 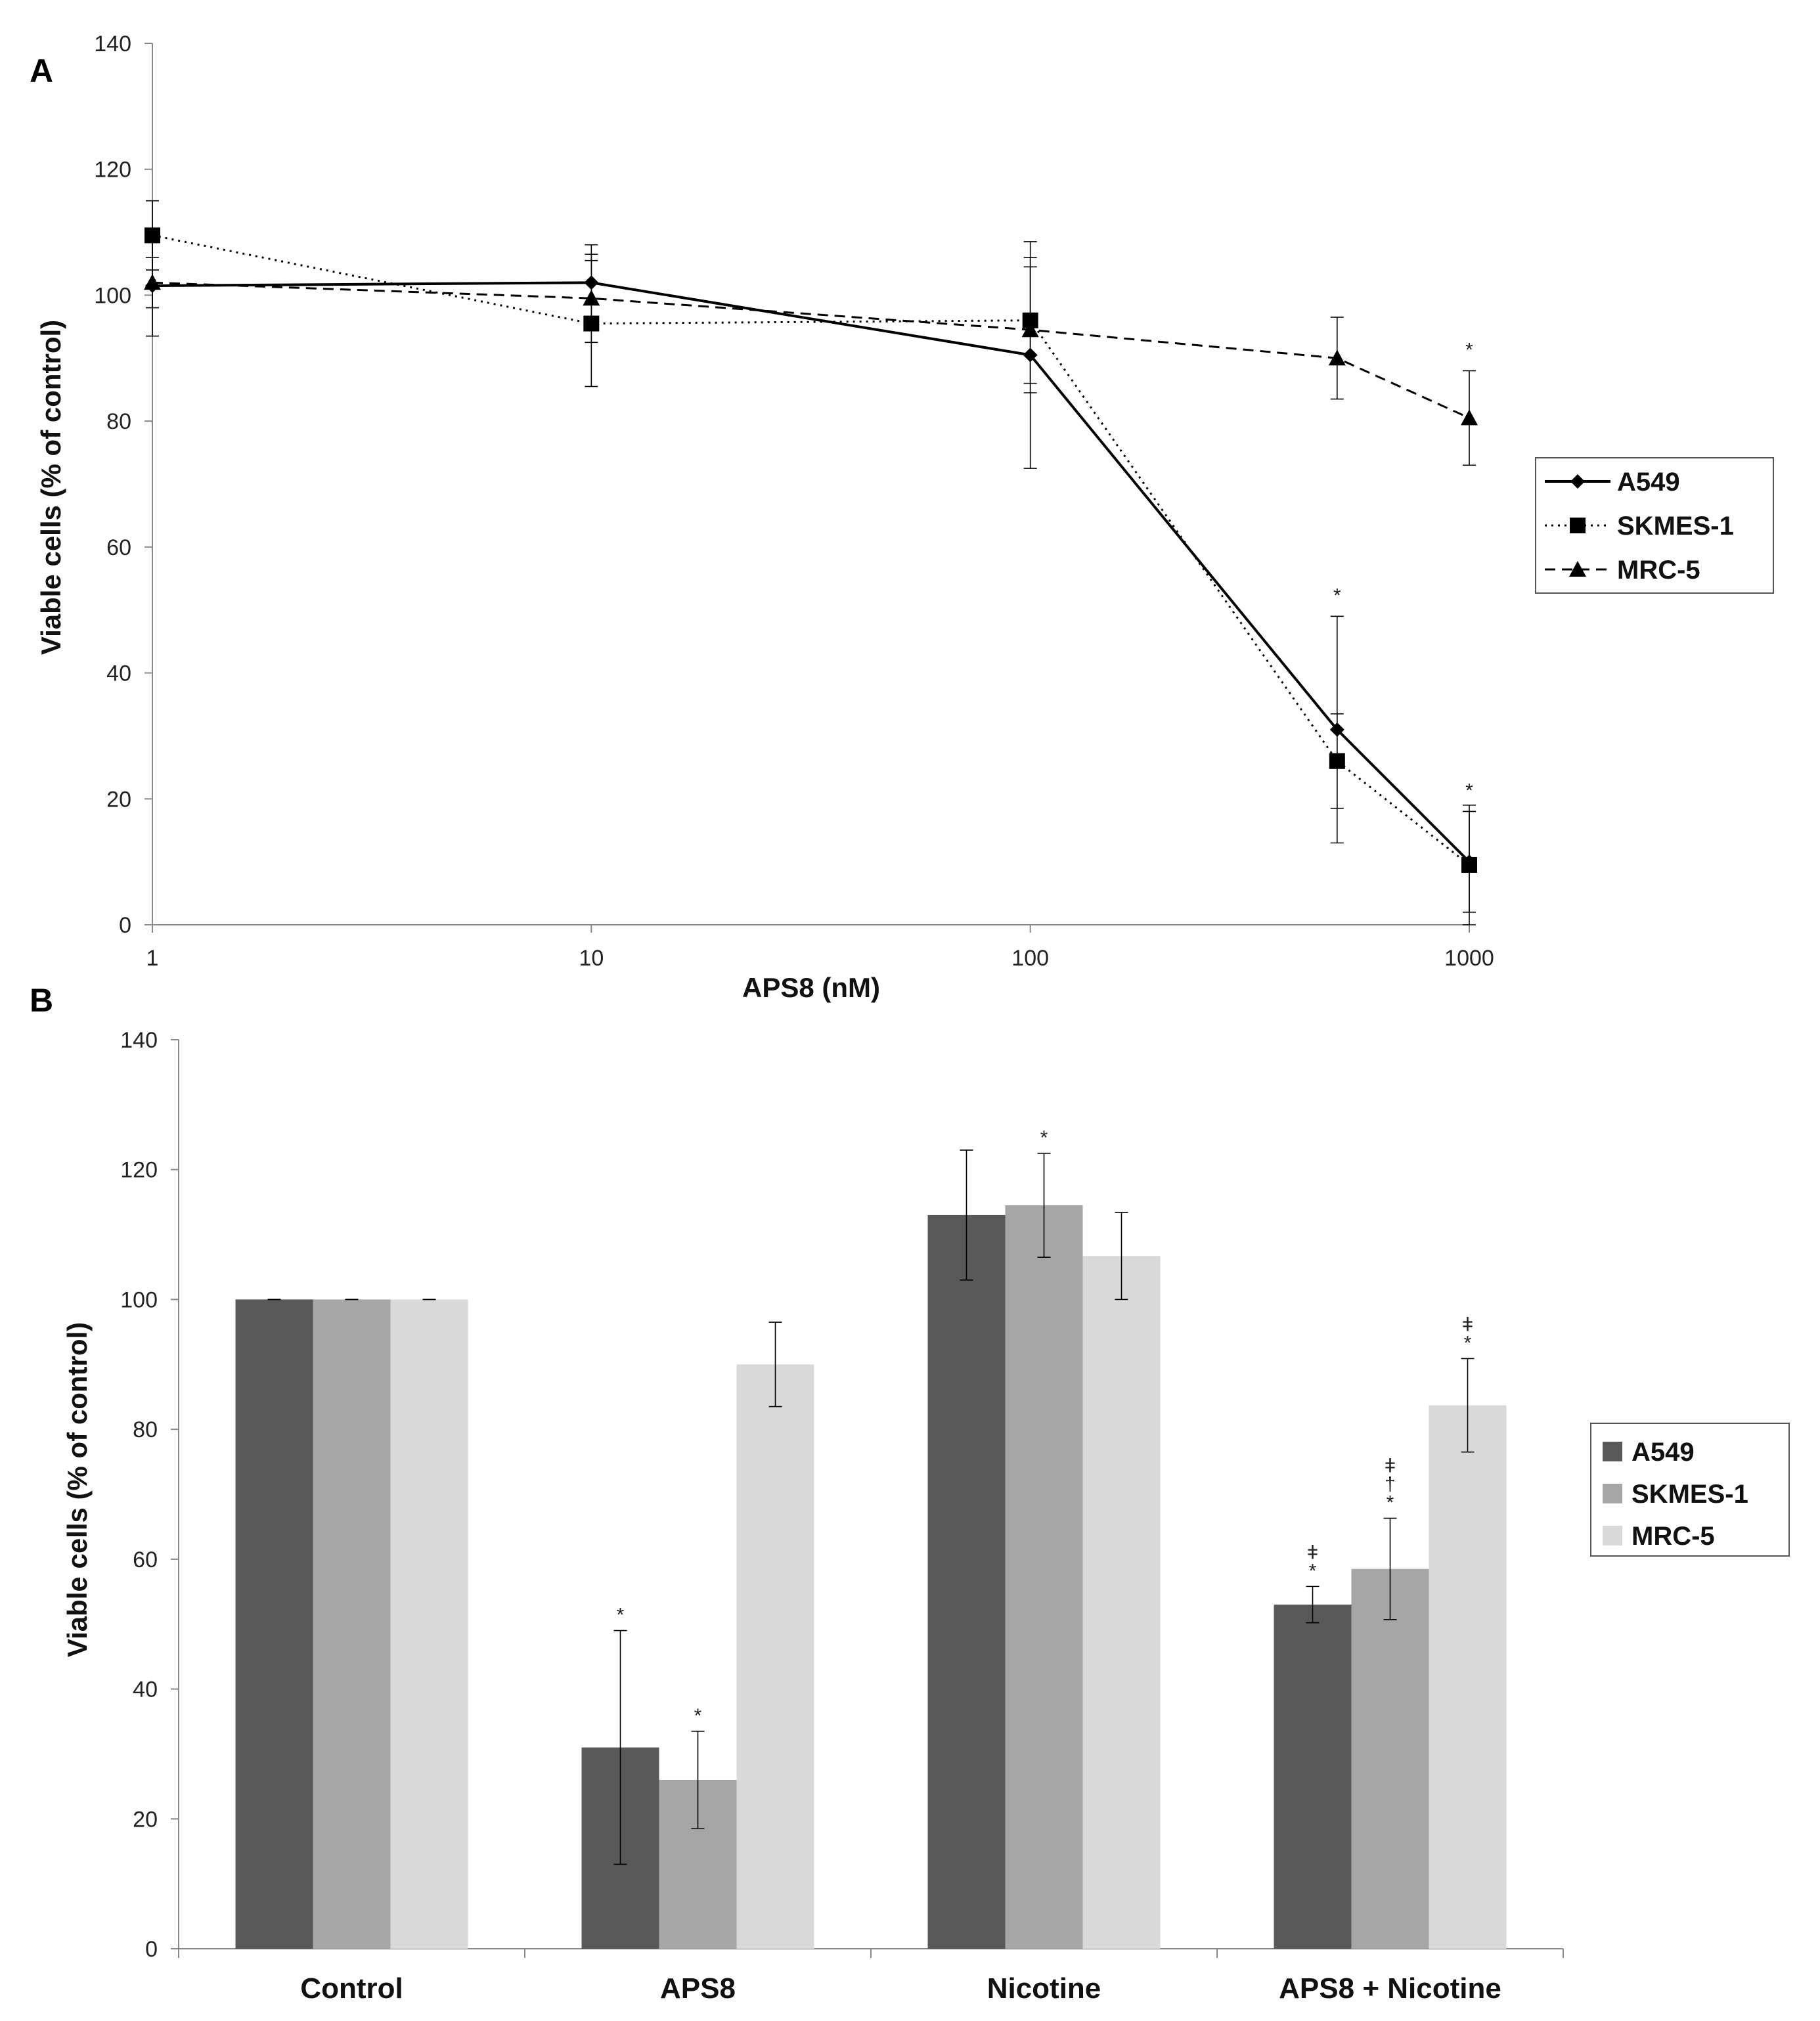 I want to click on panel-a-y-tick-label: 140, so click(x=112, y=44).